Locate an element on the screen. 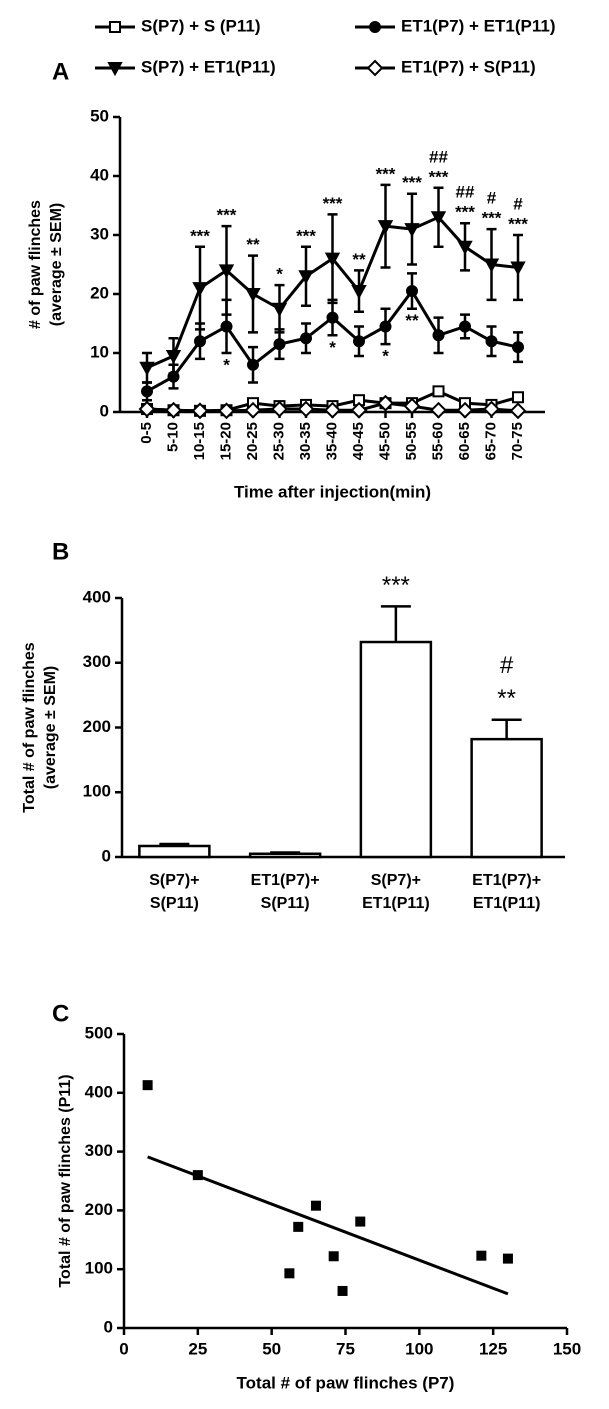 This screenshot has width=609, height=1409. x-tick-label: 50-55 is located at coordinates (411, 441).